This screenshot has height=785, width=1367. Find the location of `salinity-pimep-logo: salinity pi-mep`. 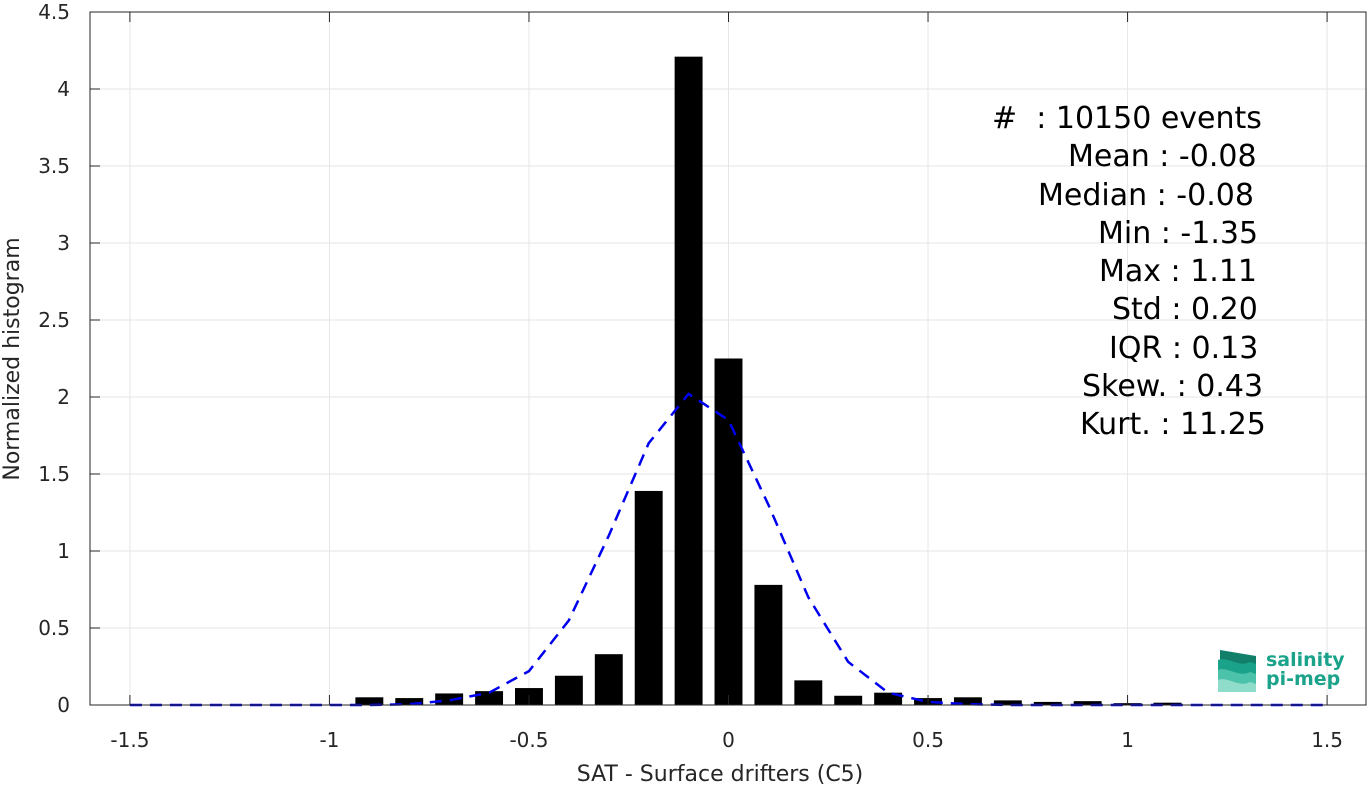

salinity-pimep-logo: salinity pi-mep is located at coordinates (1281, 670).